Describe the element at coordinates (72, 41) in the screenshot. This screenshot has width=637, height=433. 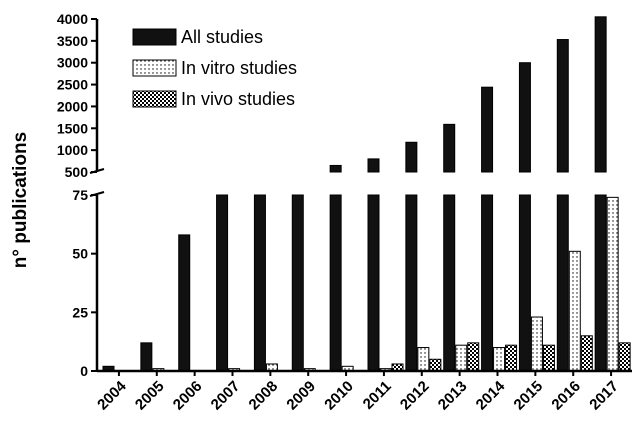
I see `y-tick-label-3500: 3500` at that location.